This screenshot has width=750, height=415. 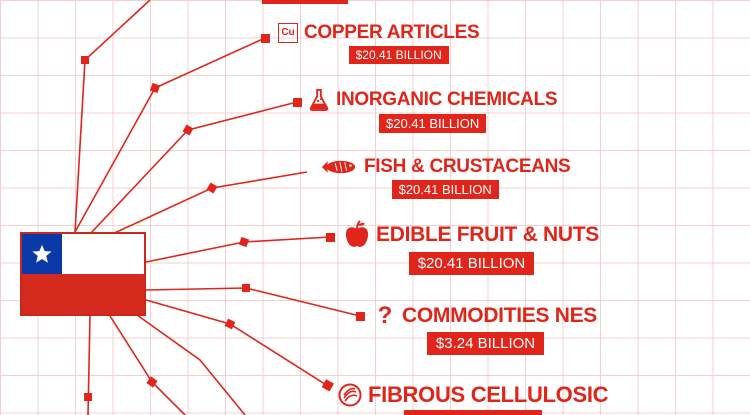 I want to click on item-label: FISH & CRUSTACEANS, so click(x=467, y=166).